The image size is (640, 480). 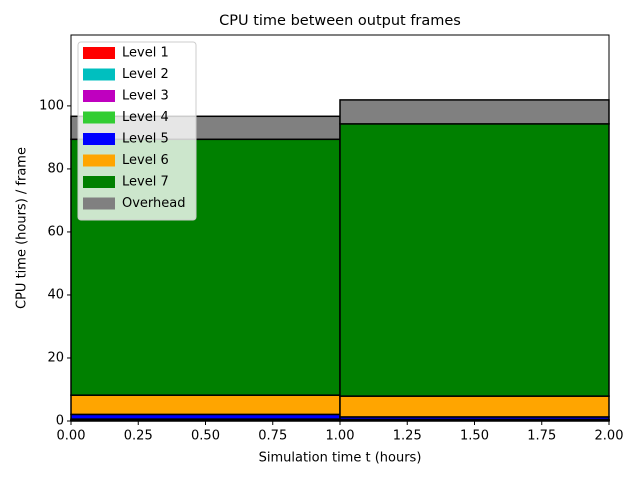 What do you see at coordinates (145, 139) in the screenshot?
I see `legend-label: Level 5` at bounding box center [145, 139].